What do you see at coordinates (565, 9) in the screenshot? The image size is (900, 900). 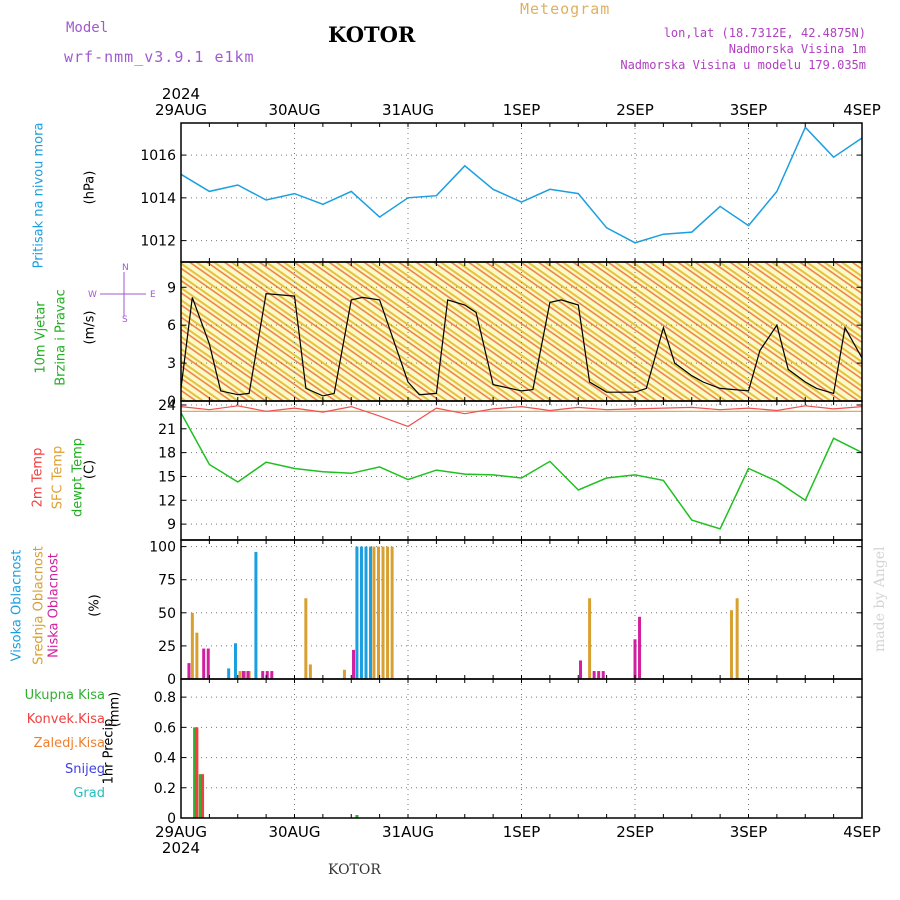 I see `meteogram-label: Meteogram` at bounding box center [565, 9].